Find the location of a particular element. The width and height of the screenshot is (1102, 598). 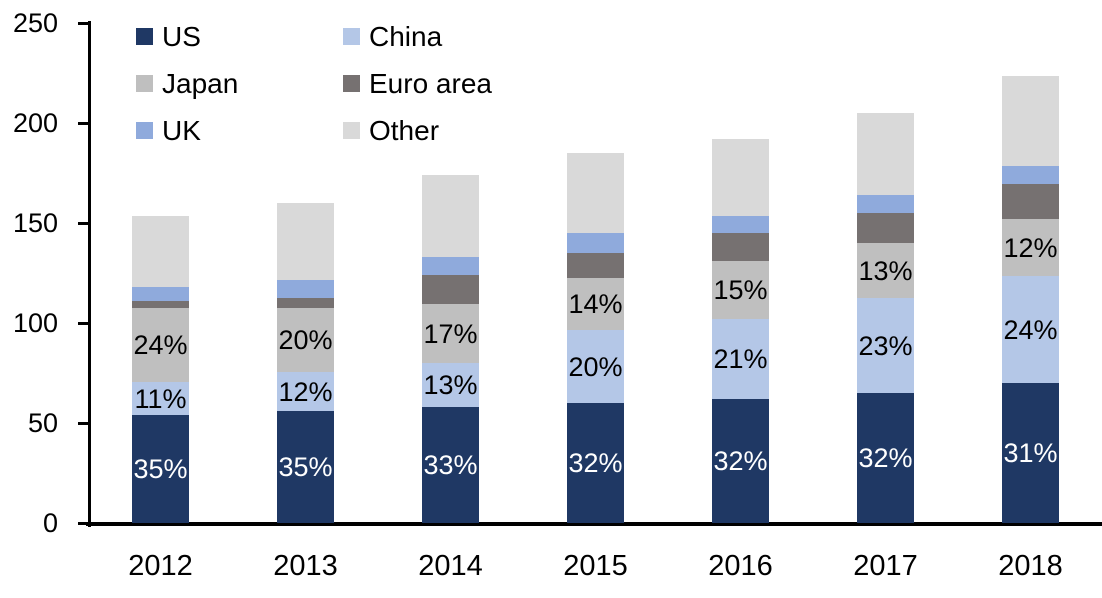

bar-segment-label-china: 12% is located at coordinates (305, 391).